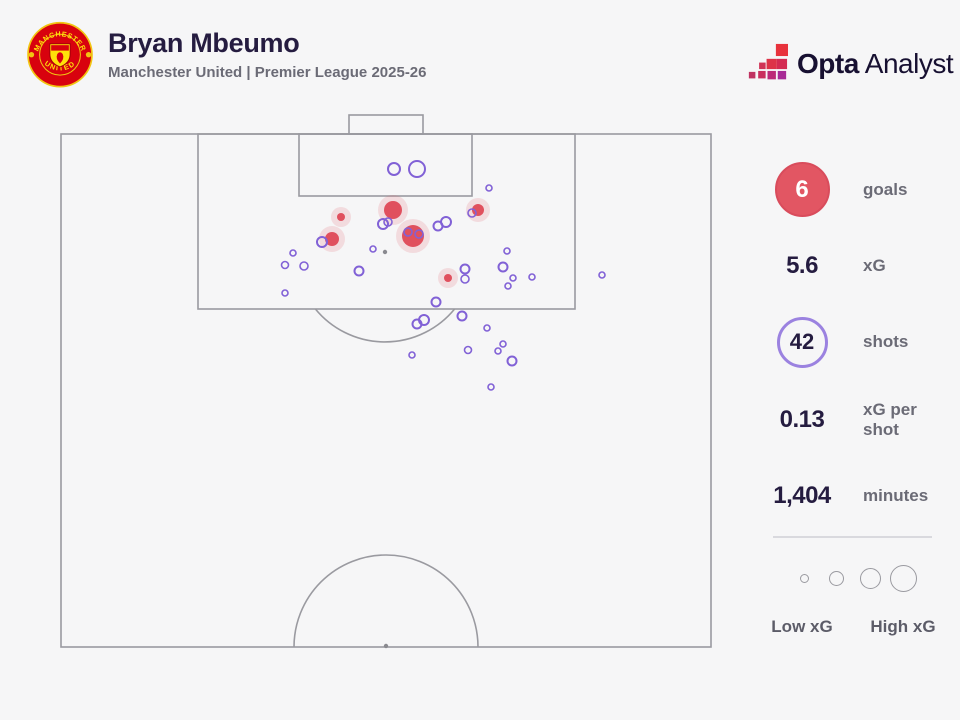  What do you see at coordinates (848, 419) in the screenshot?
I see `xg-per-shot-stat: 0.13 xG per shot` at bounding box center [848, 419].